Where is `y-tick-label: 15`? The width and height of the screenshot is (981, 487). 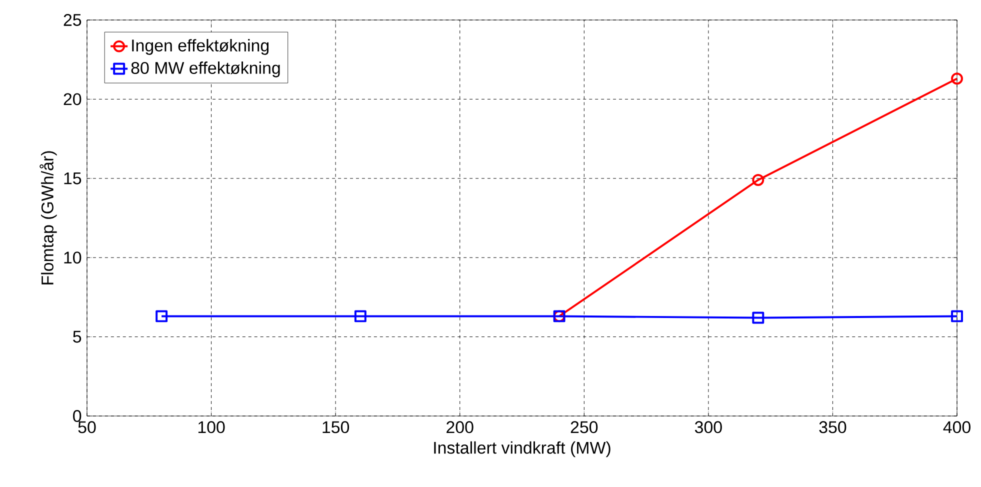
y-tick-label: 15 is located at coordinates (73, 178).